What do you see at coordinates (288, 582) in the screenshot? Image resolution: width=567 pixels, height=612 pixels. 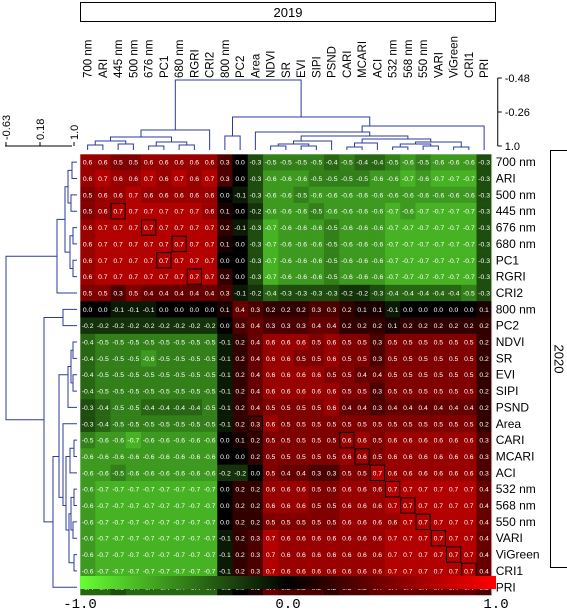 I see `colorbar` at bounding box center [288, 582].